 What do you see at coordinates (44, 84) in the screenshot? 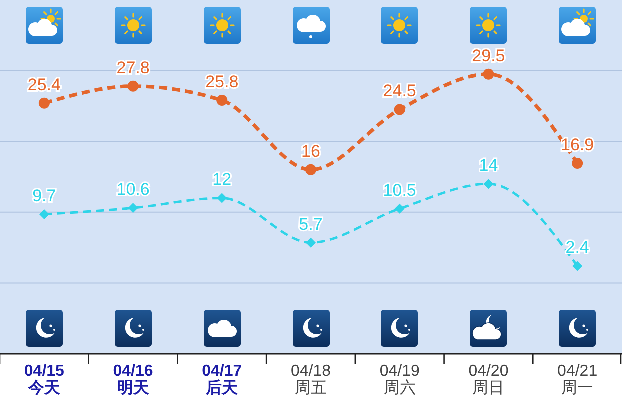
I see `data-label: 25.4` at bounding box center [44, 84].